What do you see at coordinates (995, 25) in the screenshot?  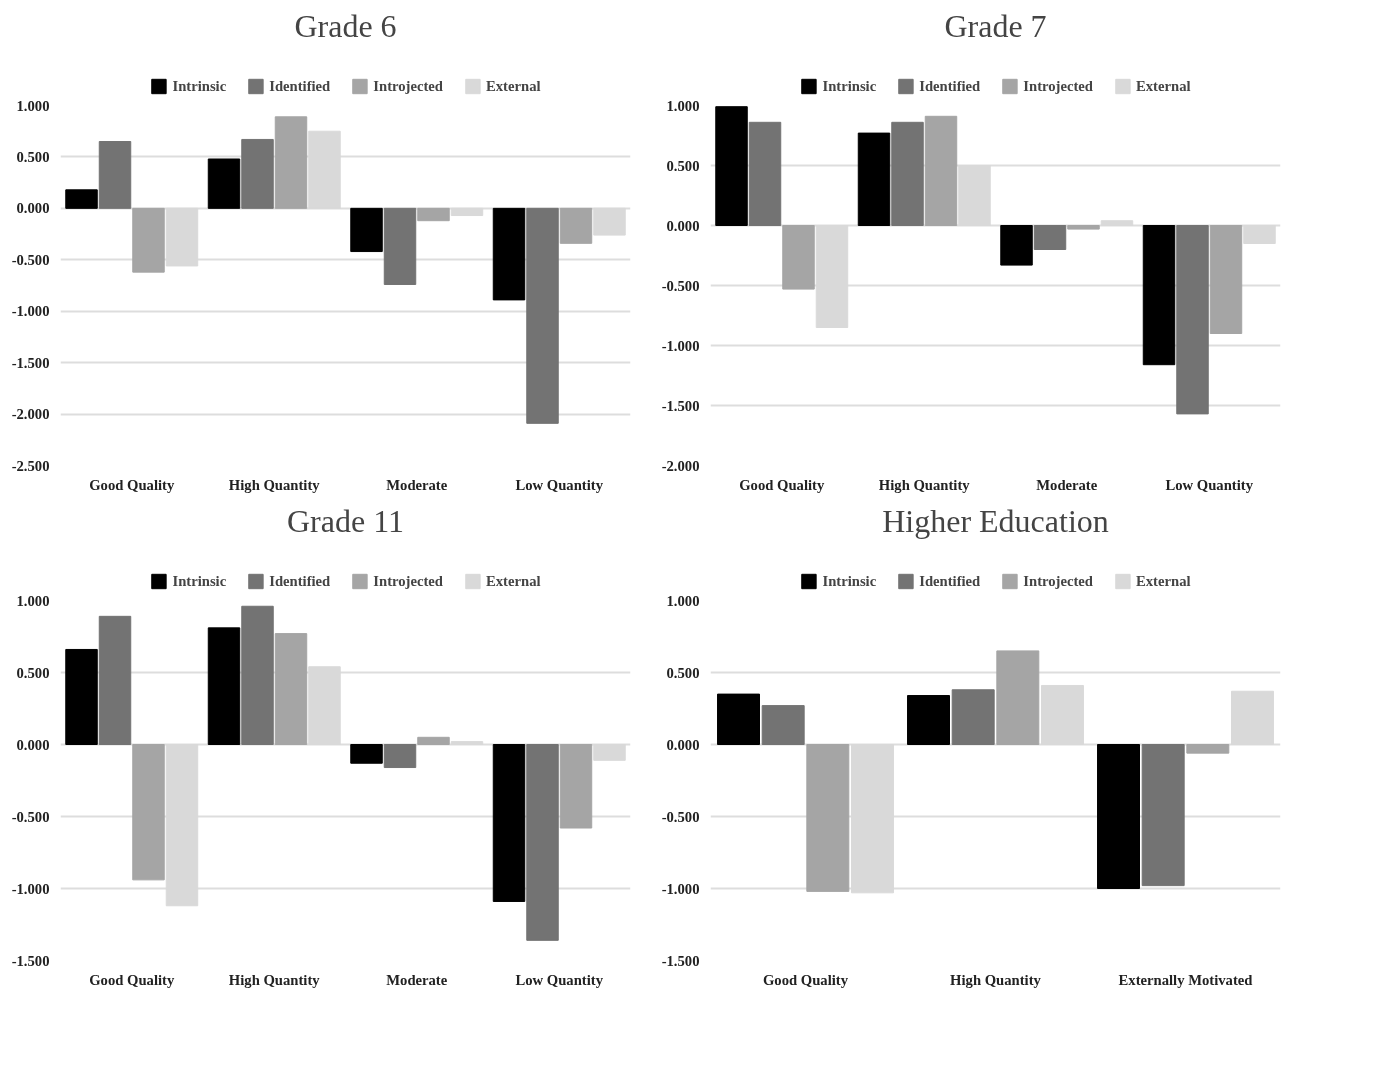 I see `chart-title: Grade 7` at bounding box center [995, 25].